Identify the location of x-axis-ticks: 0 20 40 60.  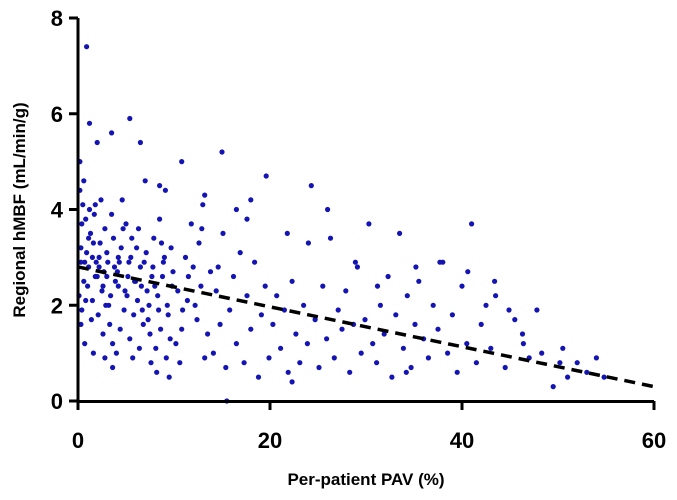
(369, 427).